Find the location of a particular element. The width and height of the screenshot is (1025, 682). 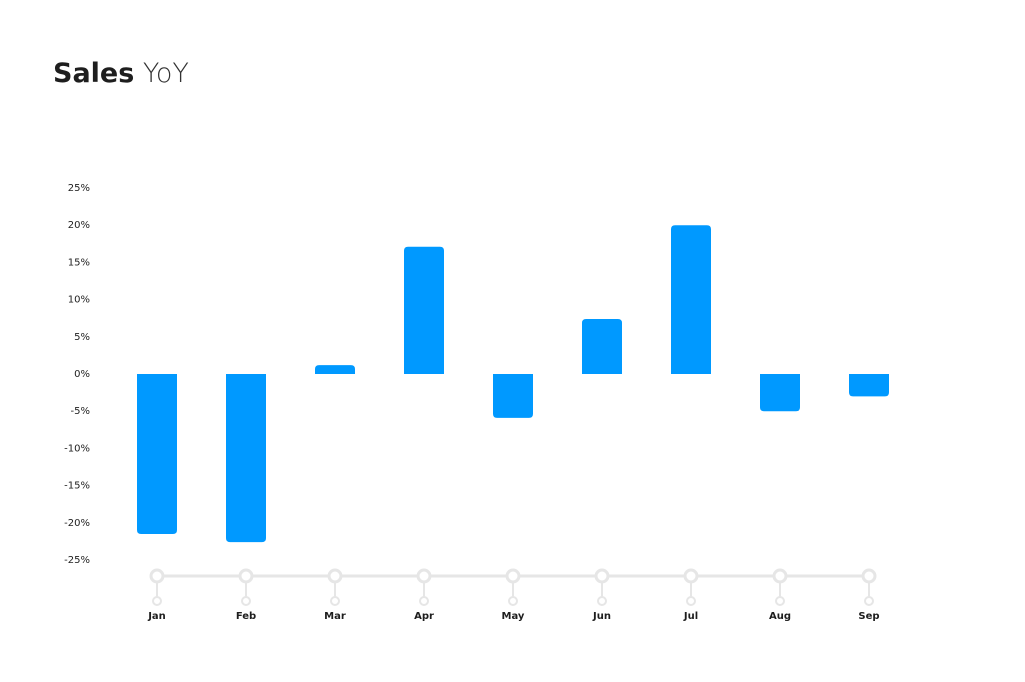

y-tick-label: 25% is located at coordinates (79, 188).